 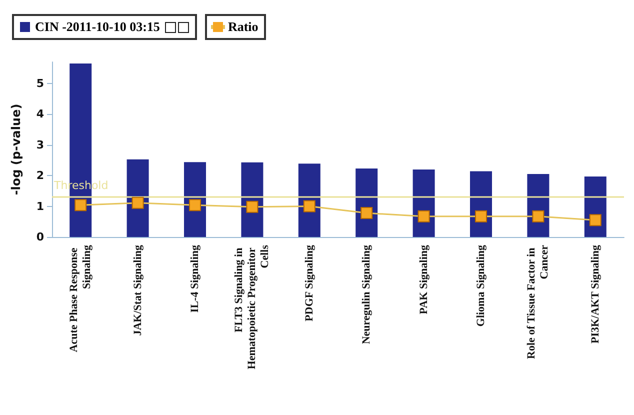 I want to click on y-tick-label: 5, so click(x=40, y=83).